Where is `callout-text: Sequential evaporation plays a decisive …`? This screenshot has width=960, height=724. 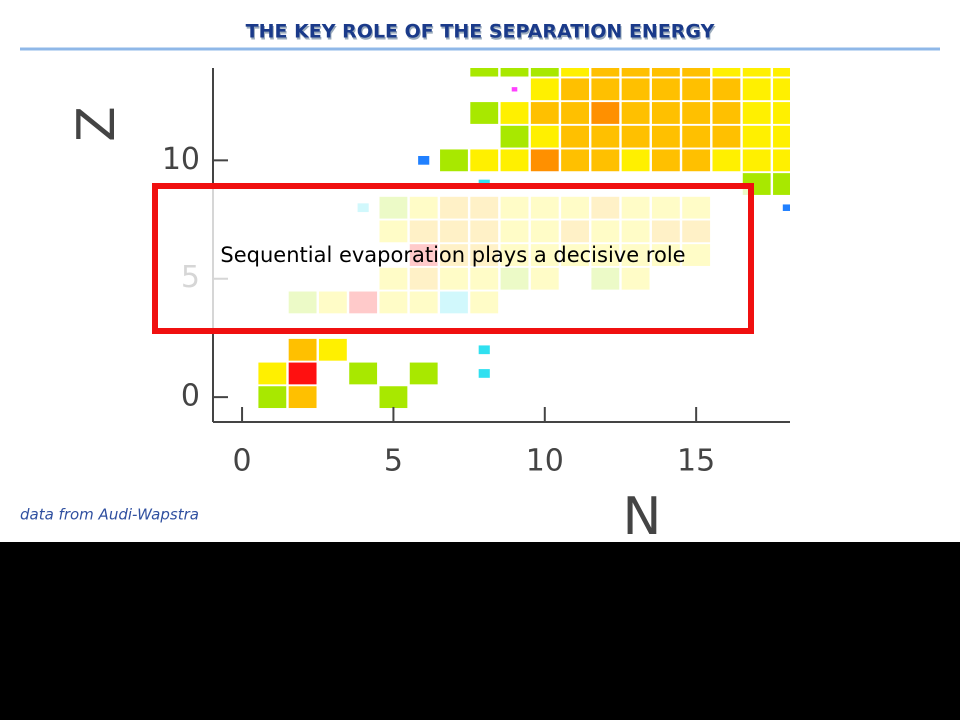 callout-text: Sequential evaporation plays a decisive … is located at coordinates (452, 255).